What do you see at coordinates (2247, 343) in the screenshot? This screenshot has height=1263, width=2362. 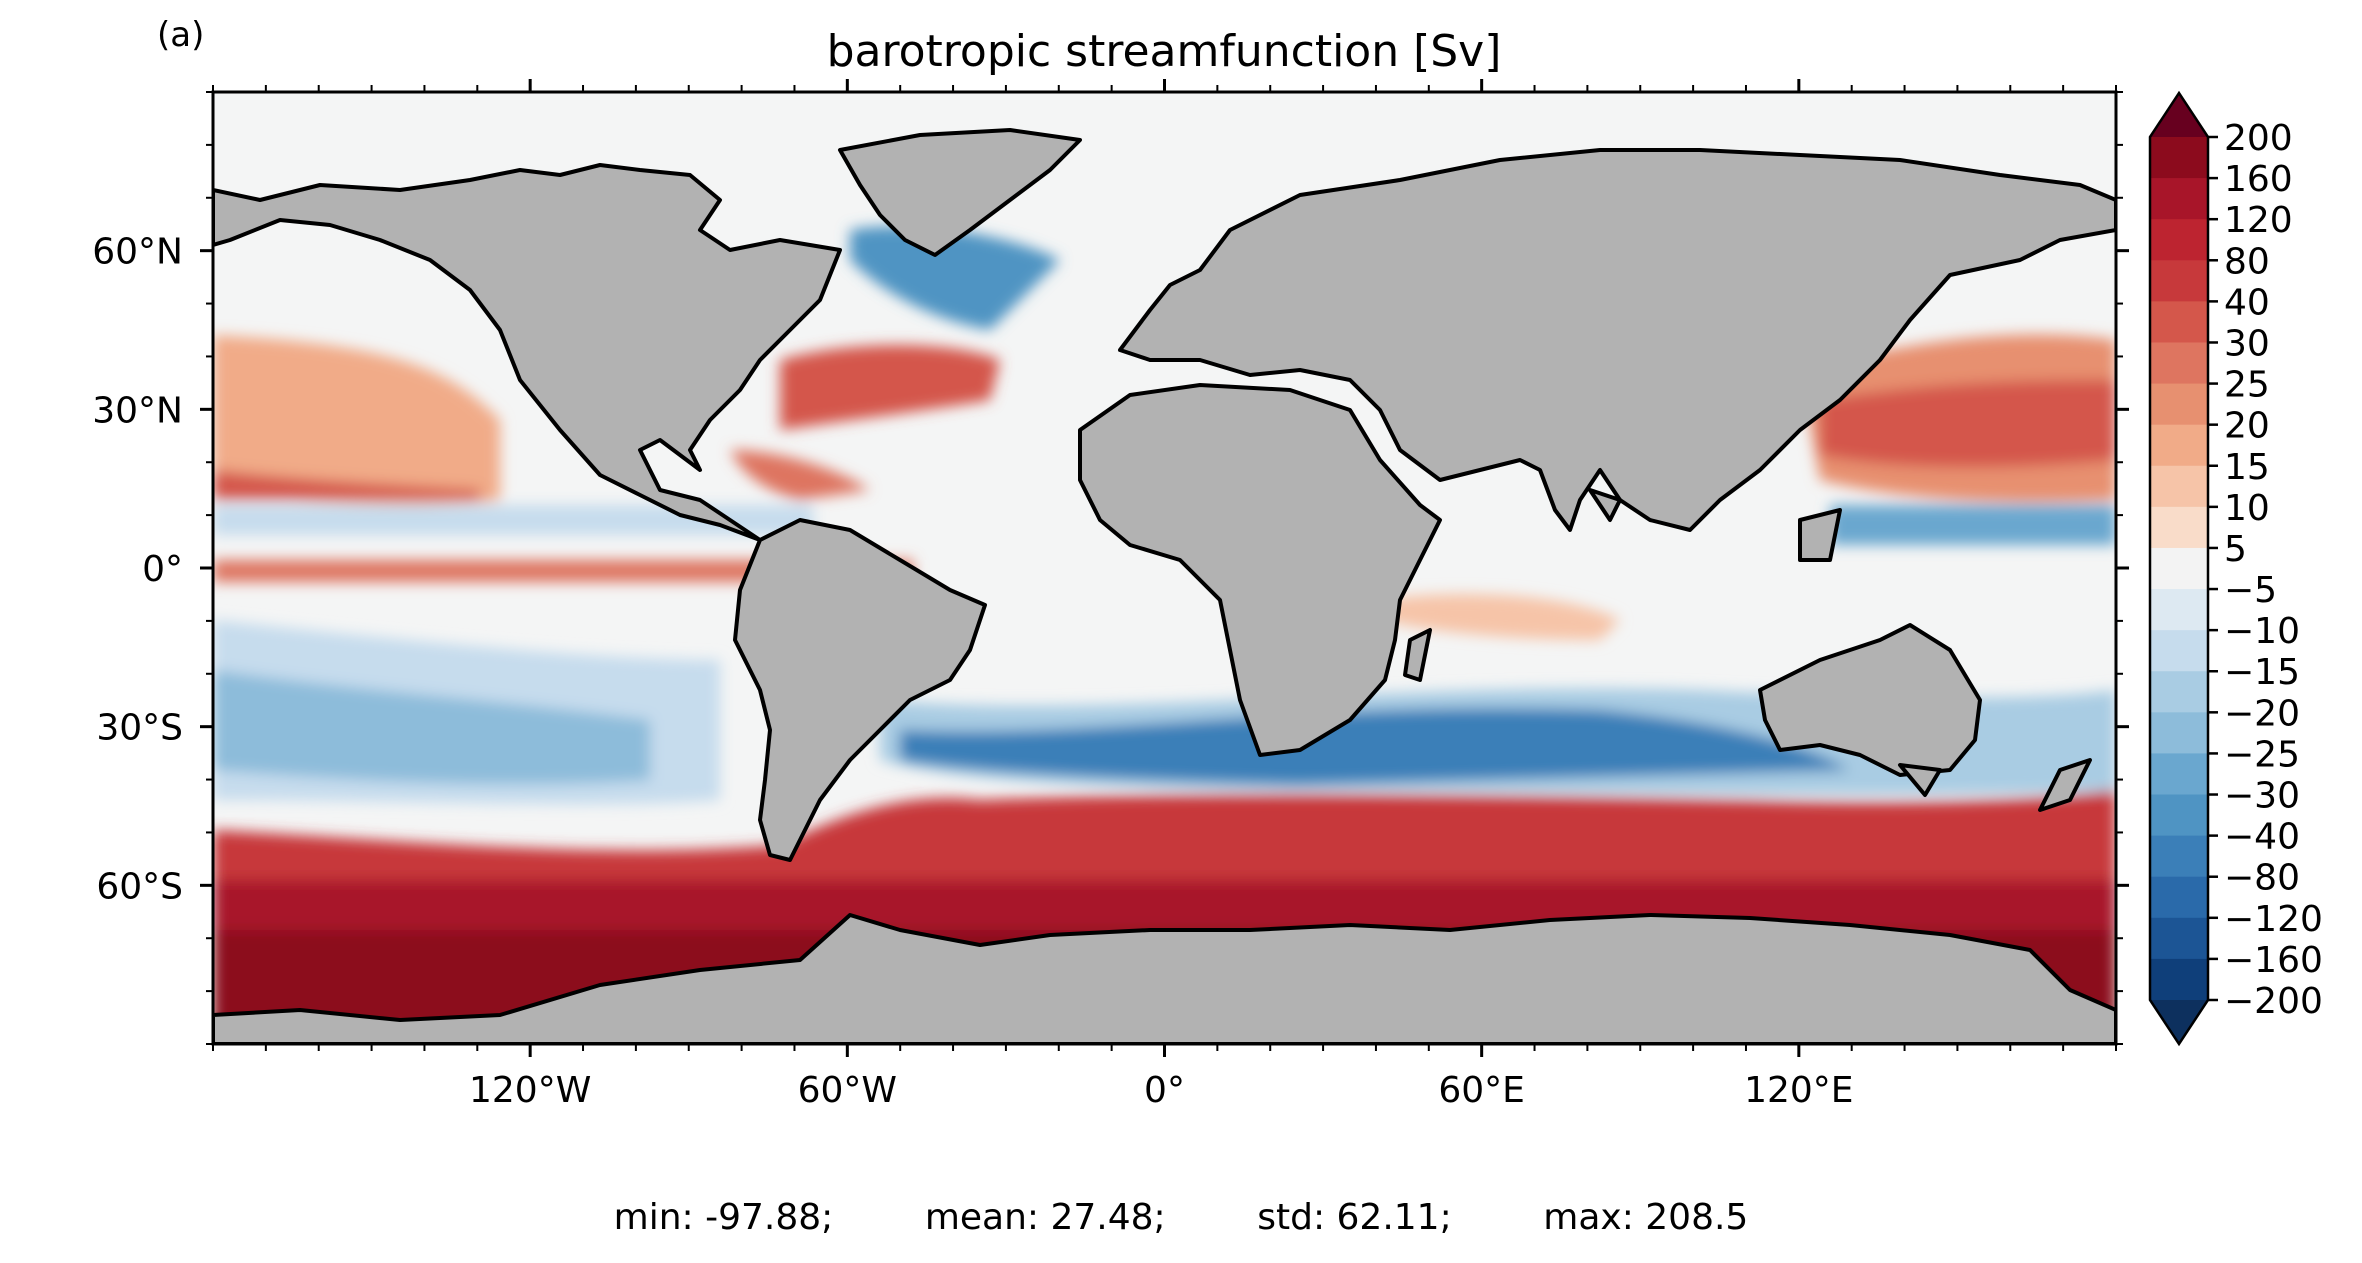 I see `colorbar-tick-label: 30` at bounding box center [2247, 343].